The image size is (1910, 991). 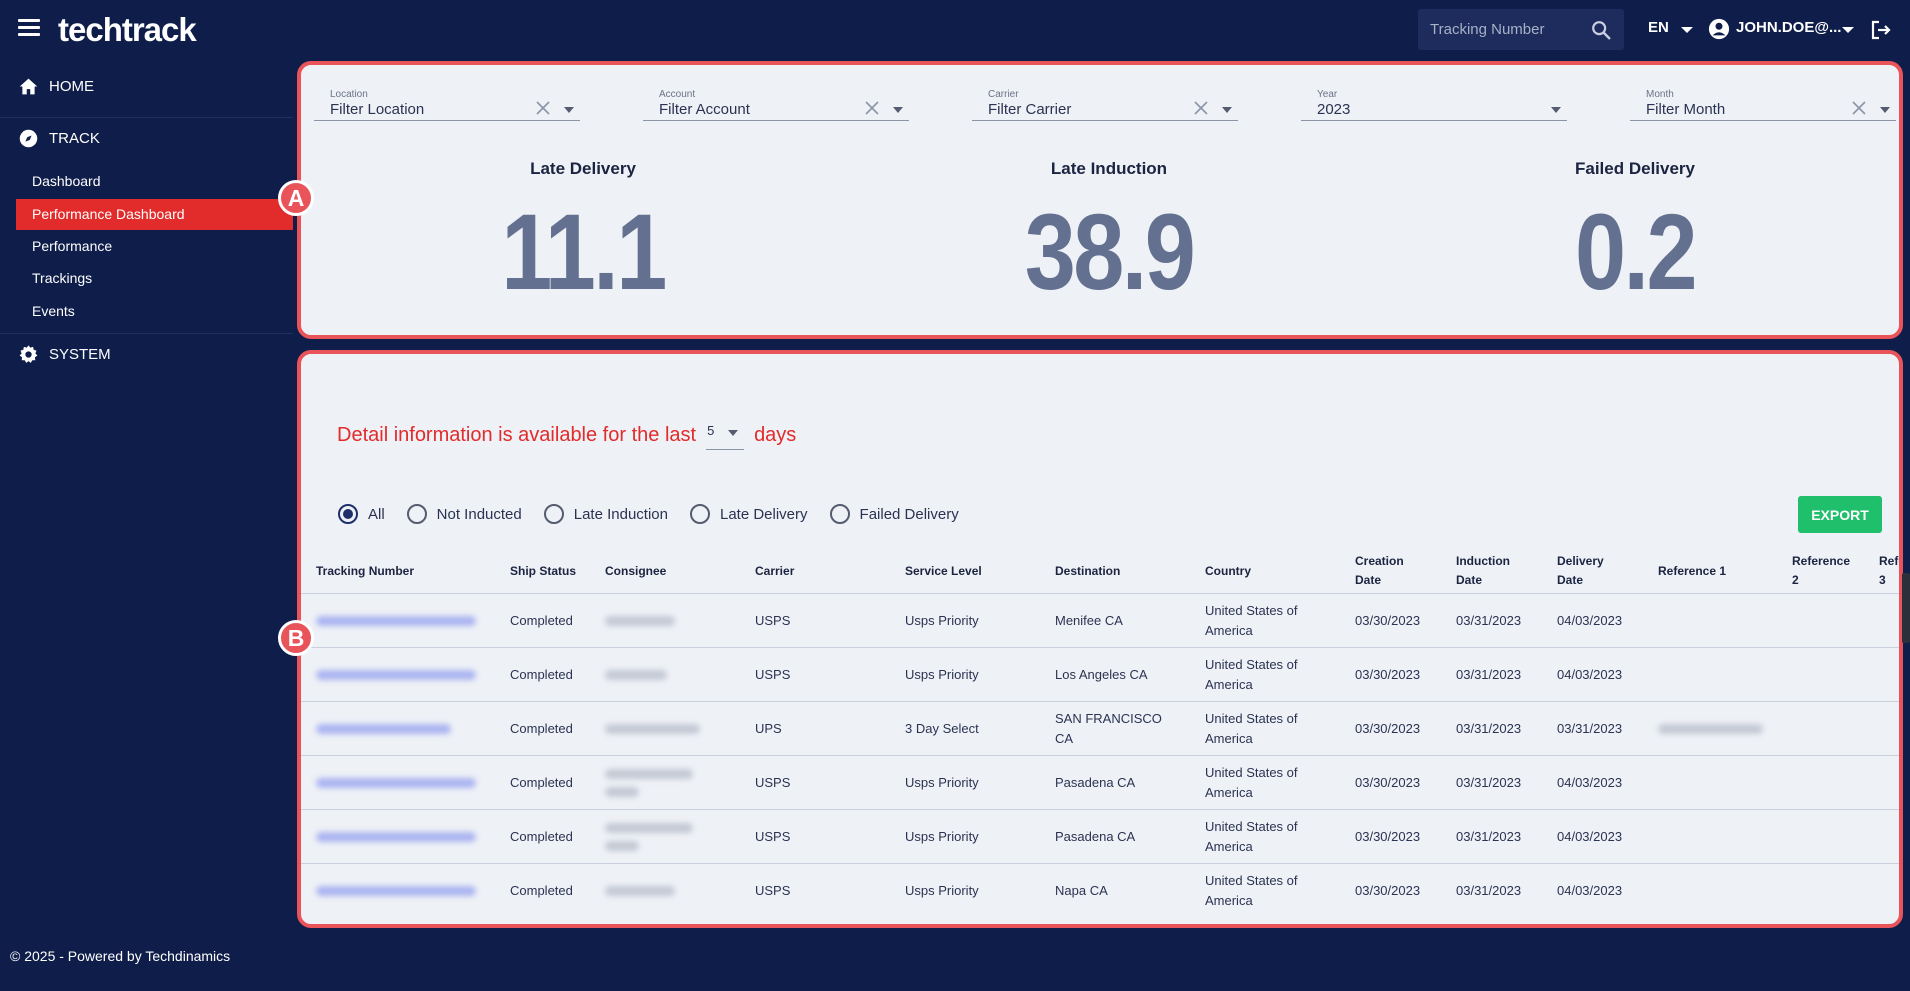 I want to click on radio-late-induction: Late Induction, so click(x=605, y=514).